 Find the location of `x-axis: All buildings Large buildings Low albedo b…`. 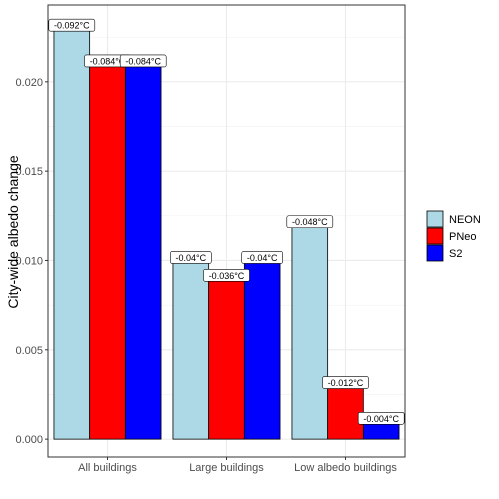

x-axis: All buildings Large buildings Low albedo b… is located at coordinates (237, 465).